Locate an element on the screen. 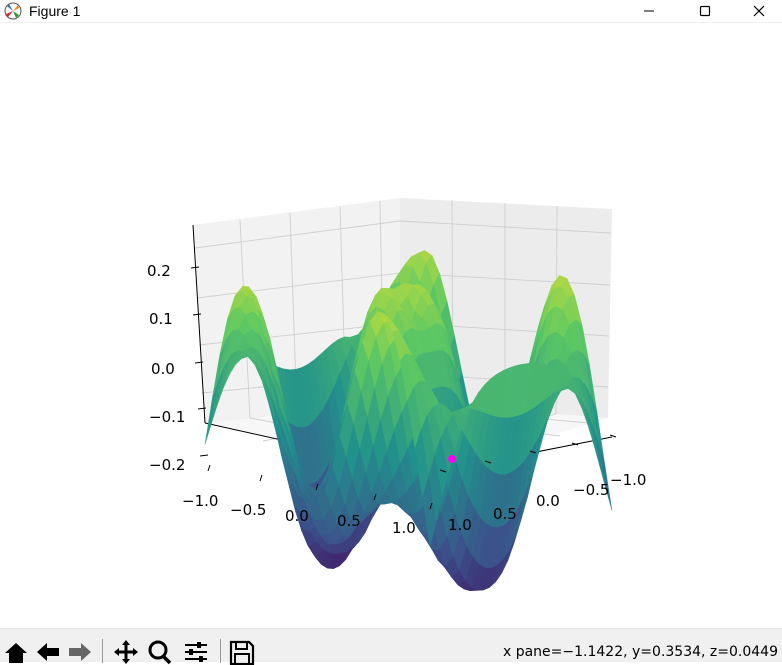  navigation-toolbar: x pane=−1.1422, y=0.3534, z=0.0449 is located at coordinates (391, 646).